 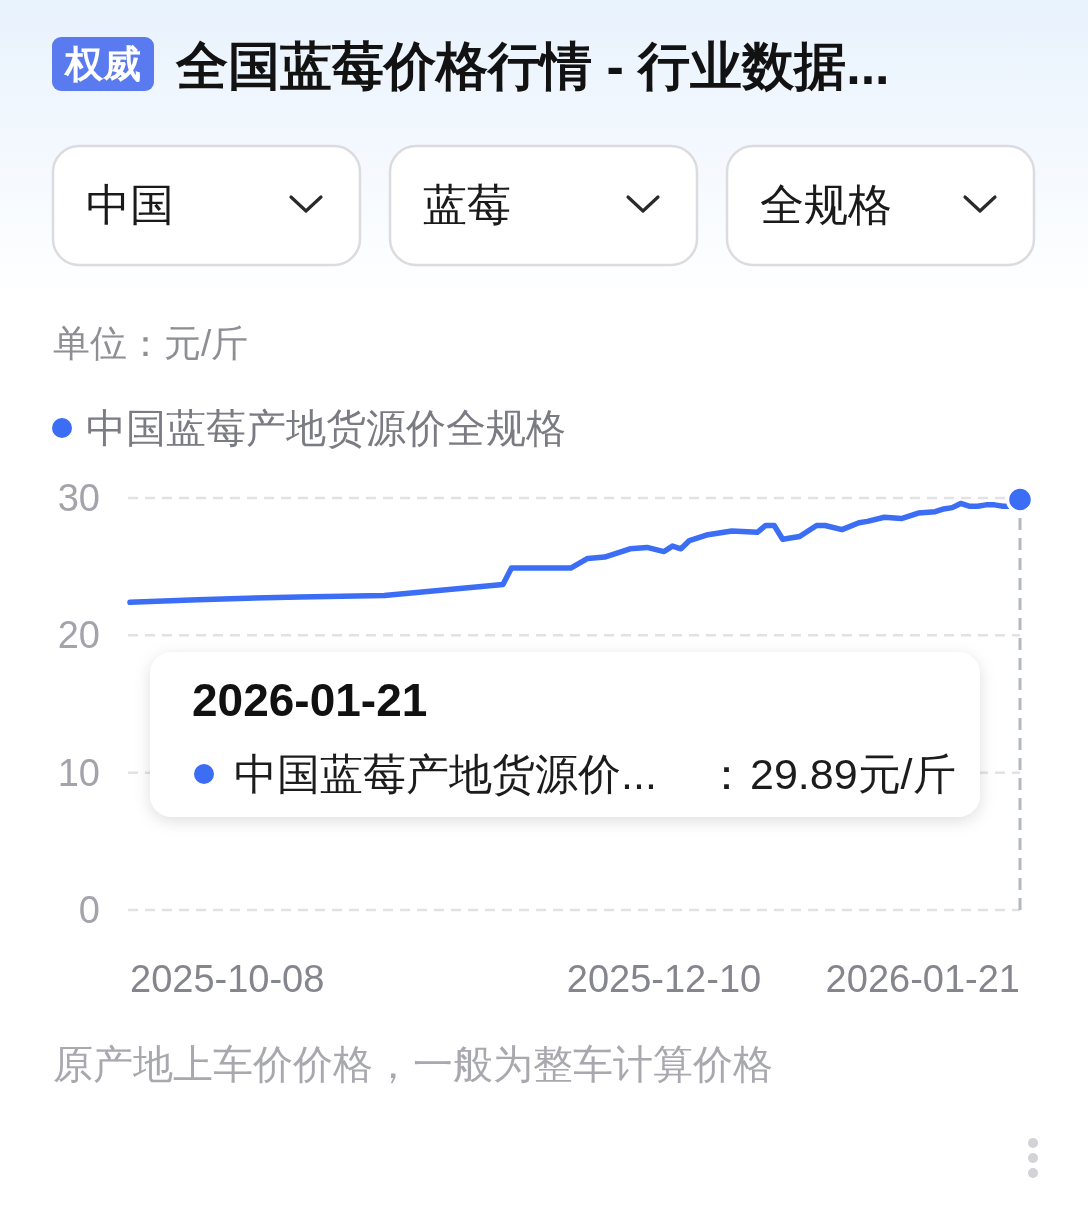 I want to click on x-tick-label: 2026-01-21, so click(x=922, y=979).